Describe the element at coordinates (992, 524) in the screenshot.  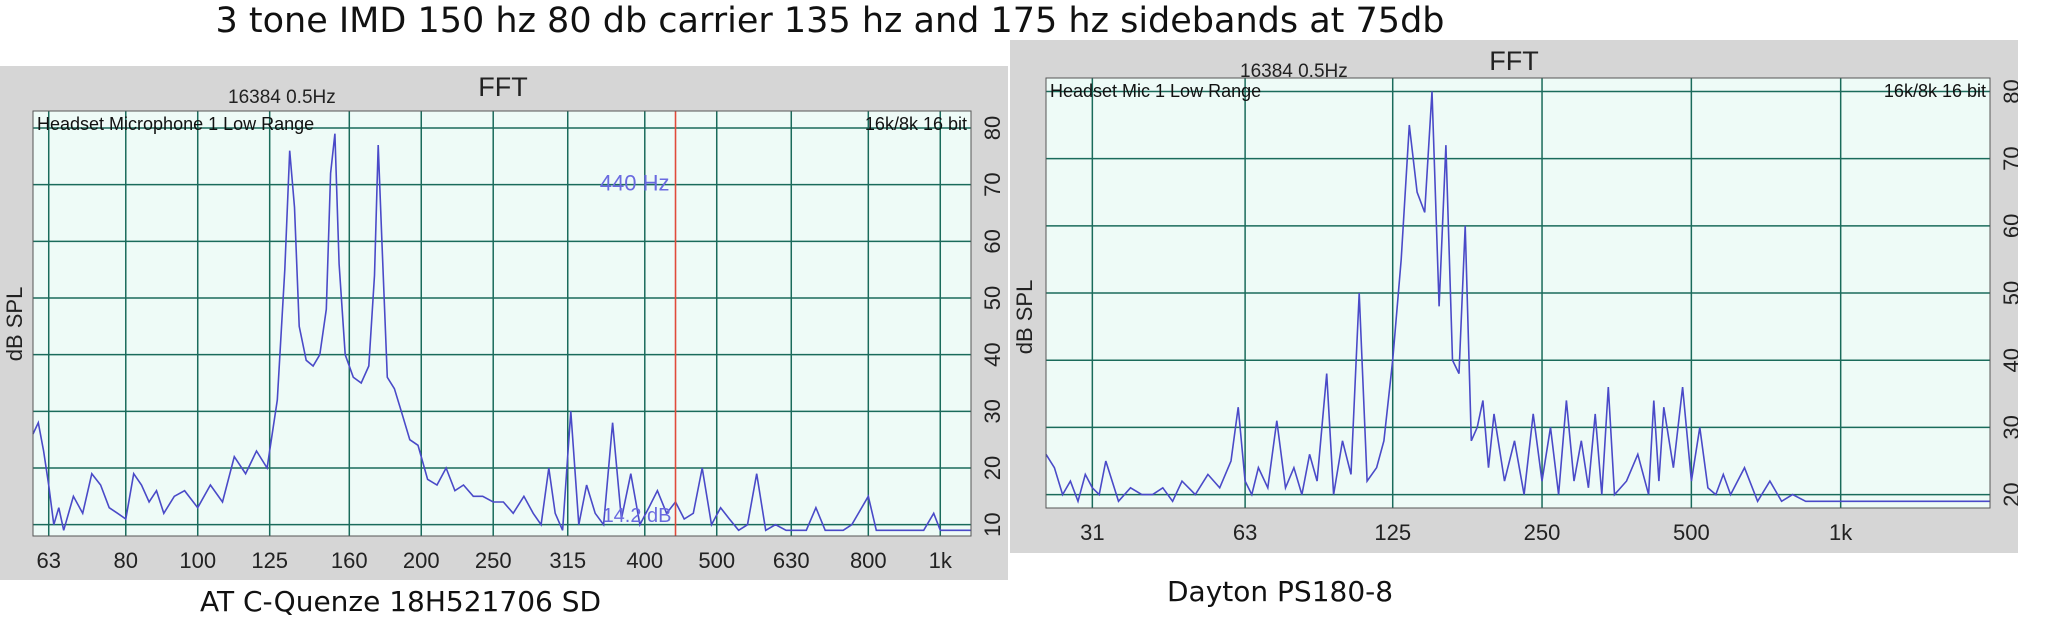
I see `y-tick-label: 10` at that location.